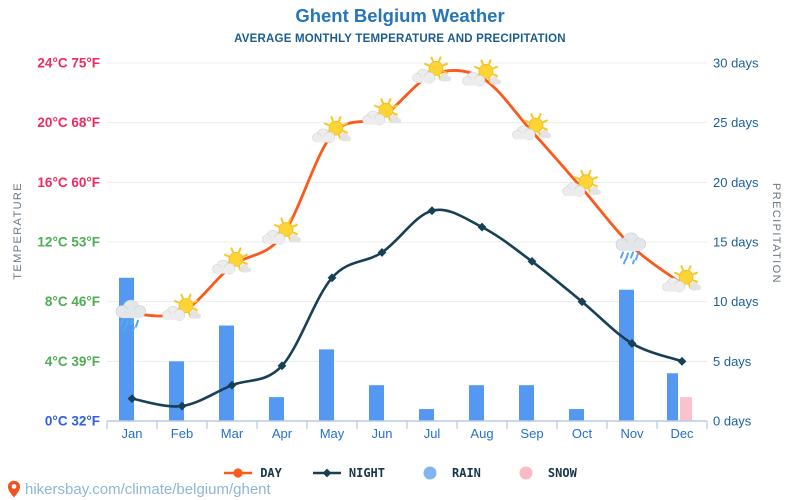 The height and width of the screenshot is (500, 800). Describe the element at coordinates (481, 73) in the screenshot. I see `weather-icon-partly-sunny-Aug` at that location.